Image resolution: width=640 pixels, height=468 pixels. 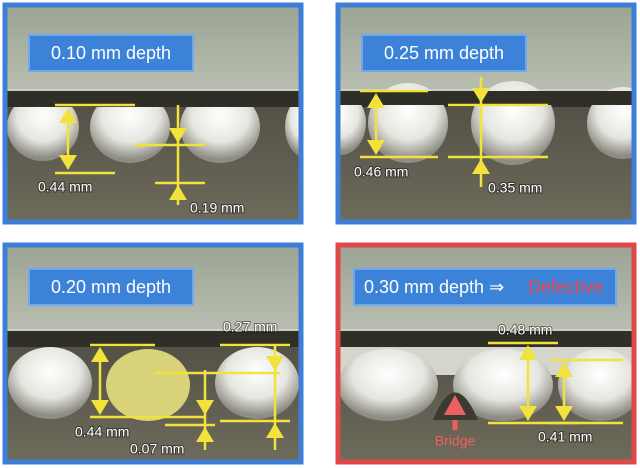 I want to click on measurement: 0.35 mm, so click(x=515, y=188).